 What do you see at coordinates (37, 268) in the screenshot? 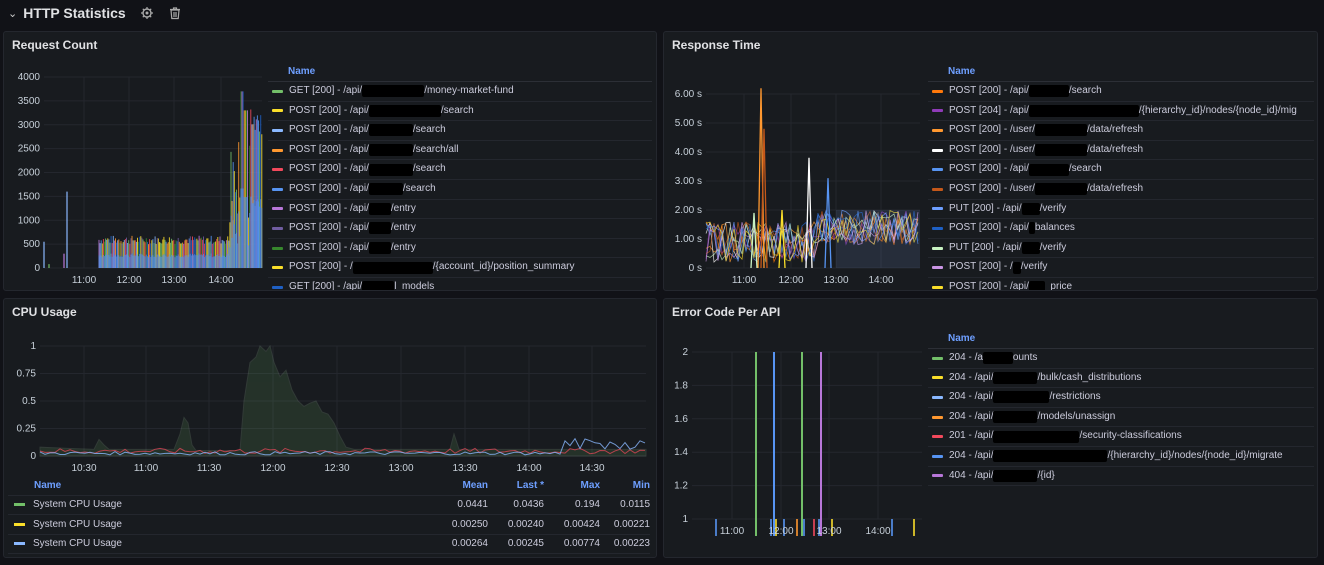
I see `y-tick-label: 0` at bounding box center [37, 268].